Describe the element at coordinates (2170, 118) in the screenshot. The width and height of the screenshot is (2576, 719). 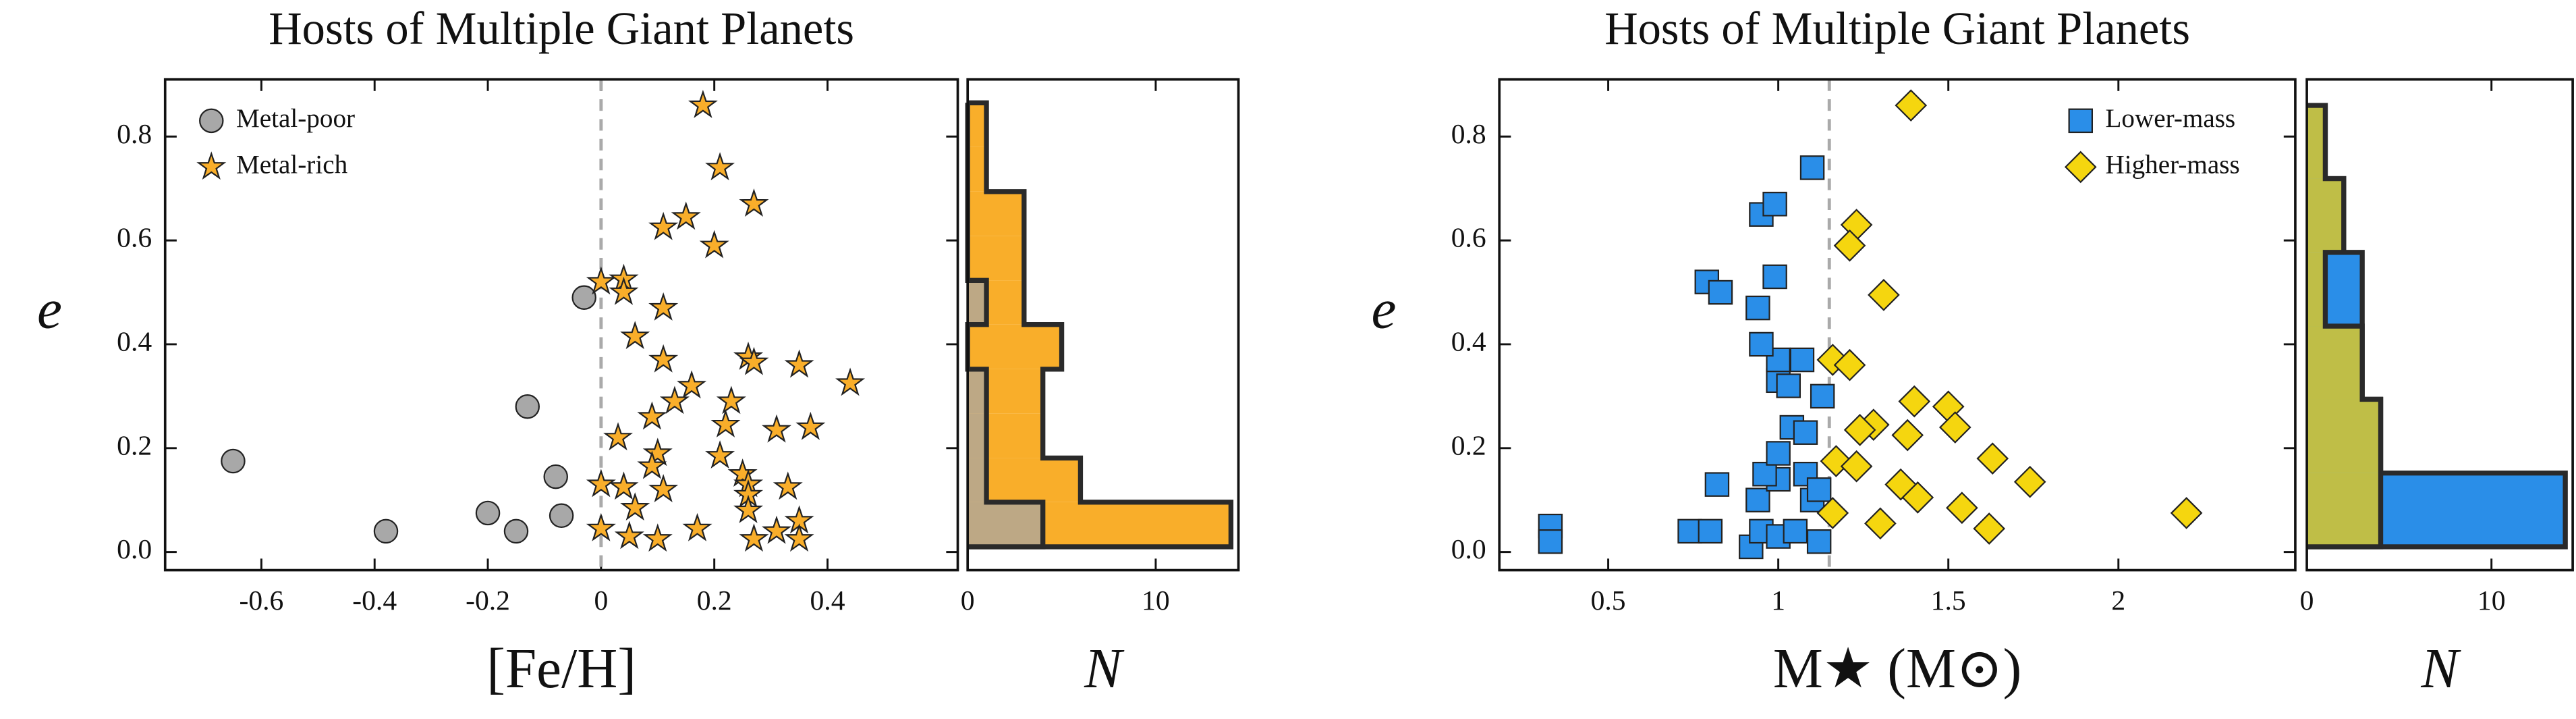
I see `legend-label: Lower-mass` at that location.